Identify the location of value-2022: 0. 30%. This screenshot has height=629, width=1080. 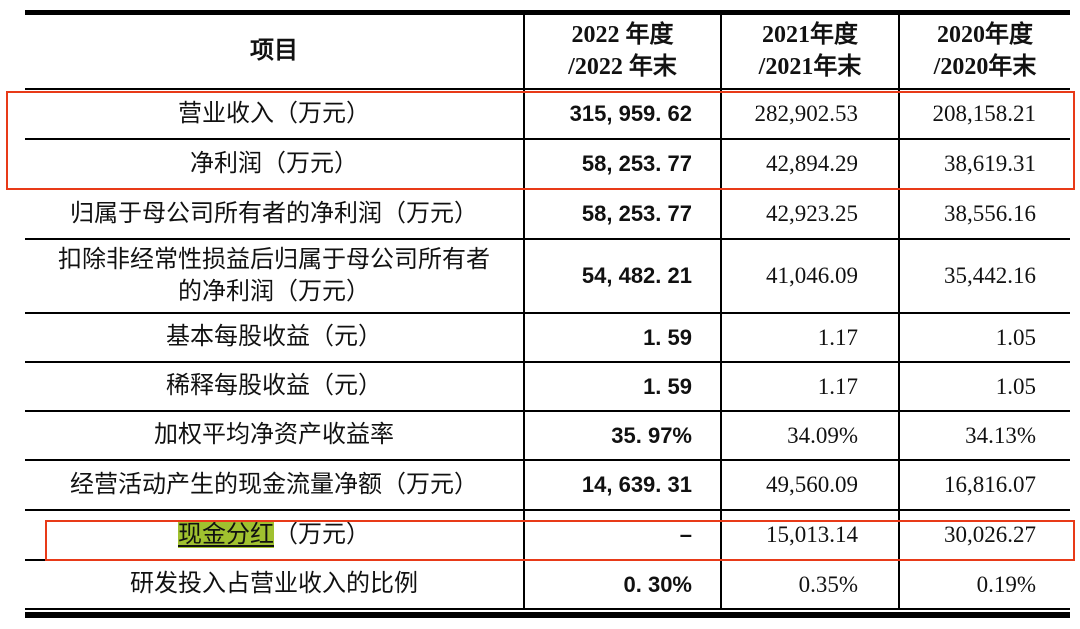
(621, 585).